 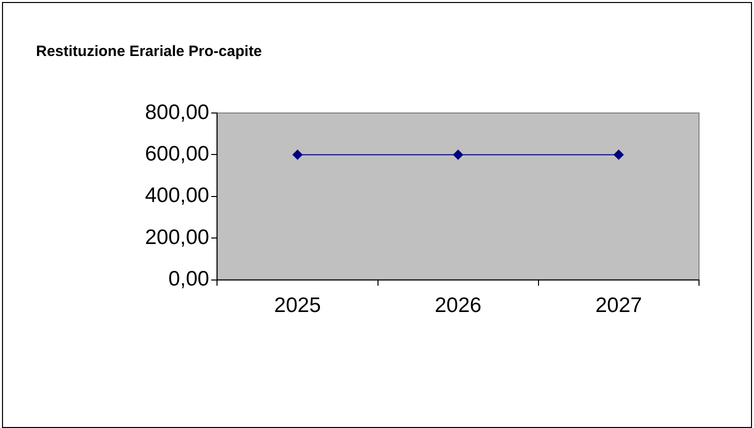 I want to click on y-tick-label: 0,00, so click(x=189, y=279).